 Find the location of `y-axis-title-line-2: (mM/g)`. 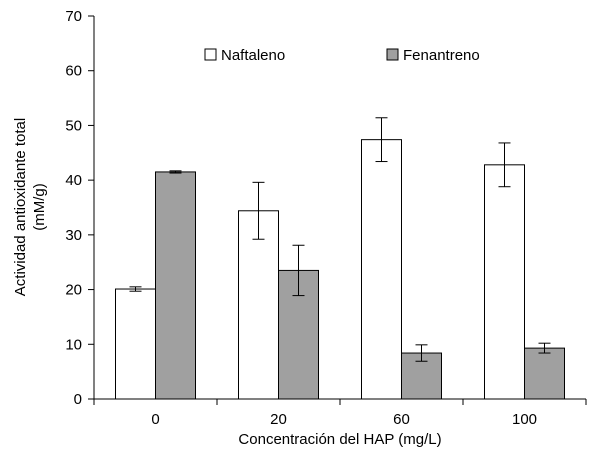

y-axis-title-line-2: (mM/g) is located at coordinates (39, 207).